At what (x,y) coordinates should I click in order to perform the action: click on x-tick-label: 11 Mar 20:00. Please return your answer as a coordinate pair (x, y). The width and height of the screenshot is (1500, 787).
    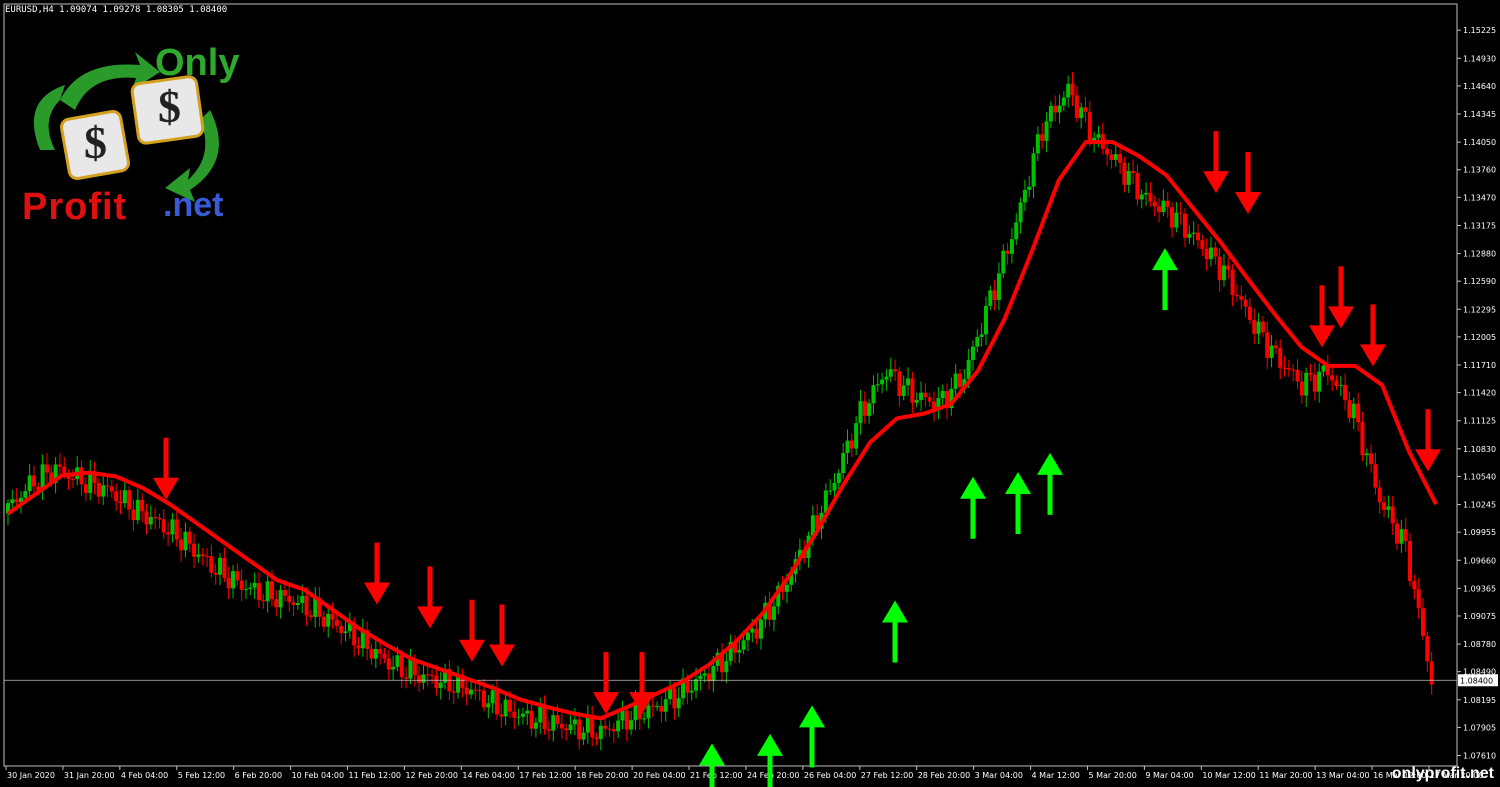
    Looking at the image, I should click on (1285, 775).